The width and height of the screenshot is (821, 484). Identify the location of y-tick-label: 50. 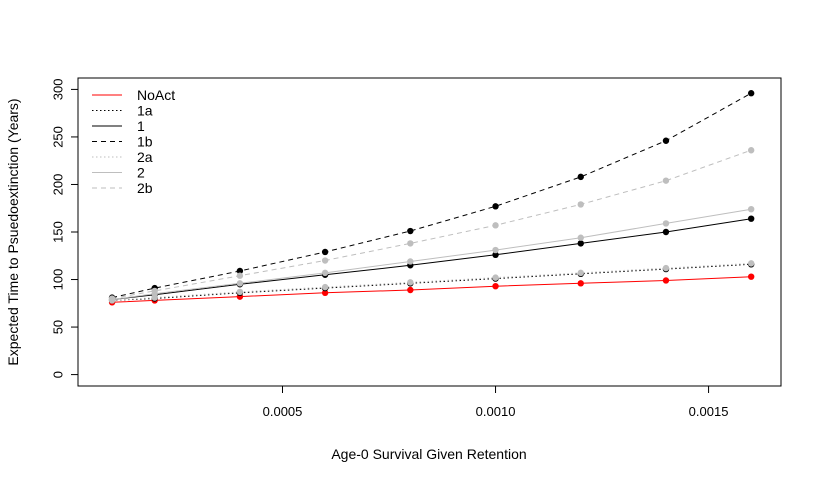
(58, 327).